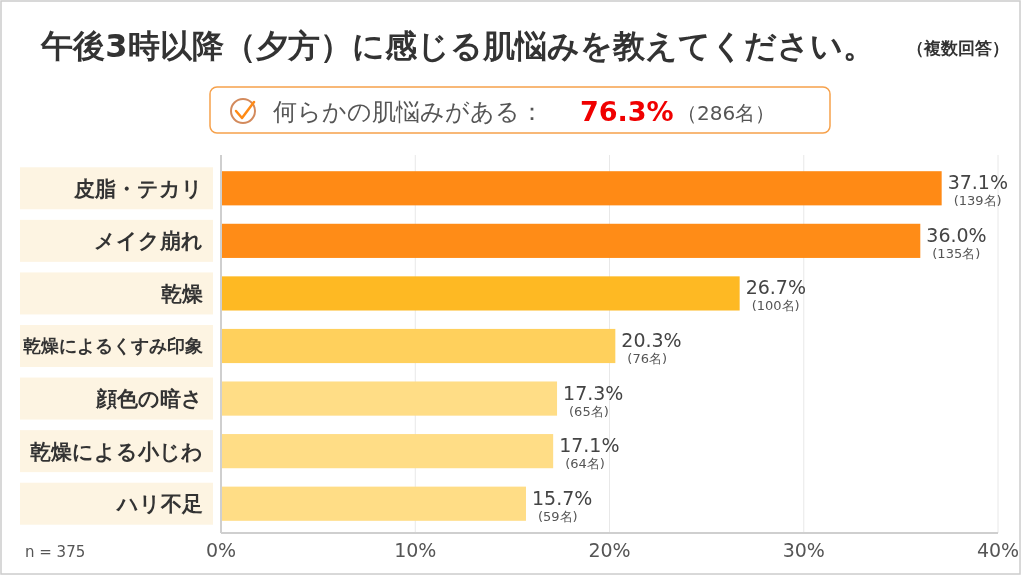 This screenshot has width=1024, height=576. What do you see at coordinates (726, 113) in the screenshot?
I see `text: （286名）` at bounding box center [726, 113].